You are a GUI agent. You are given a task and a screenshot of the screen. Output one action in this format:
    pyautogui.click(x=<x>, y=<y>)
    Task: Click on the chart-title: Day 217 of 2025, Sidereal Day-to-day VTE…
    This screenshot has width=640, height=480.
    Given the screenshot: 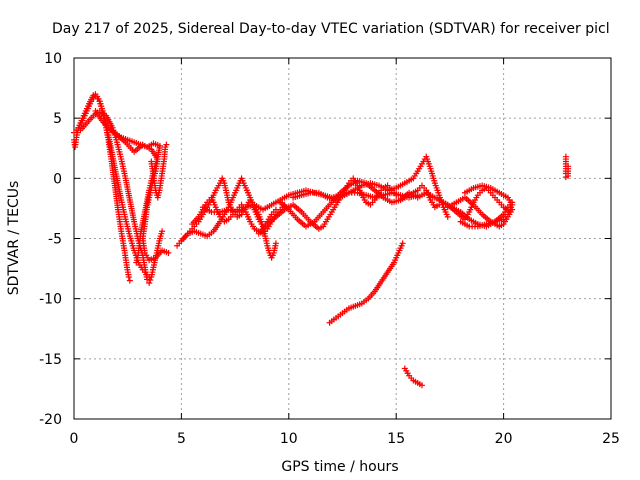 What is the action you would take?
    pyautogui.click(x=331, y=29)
    